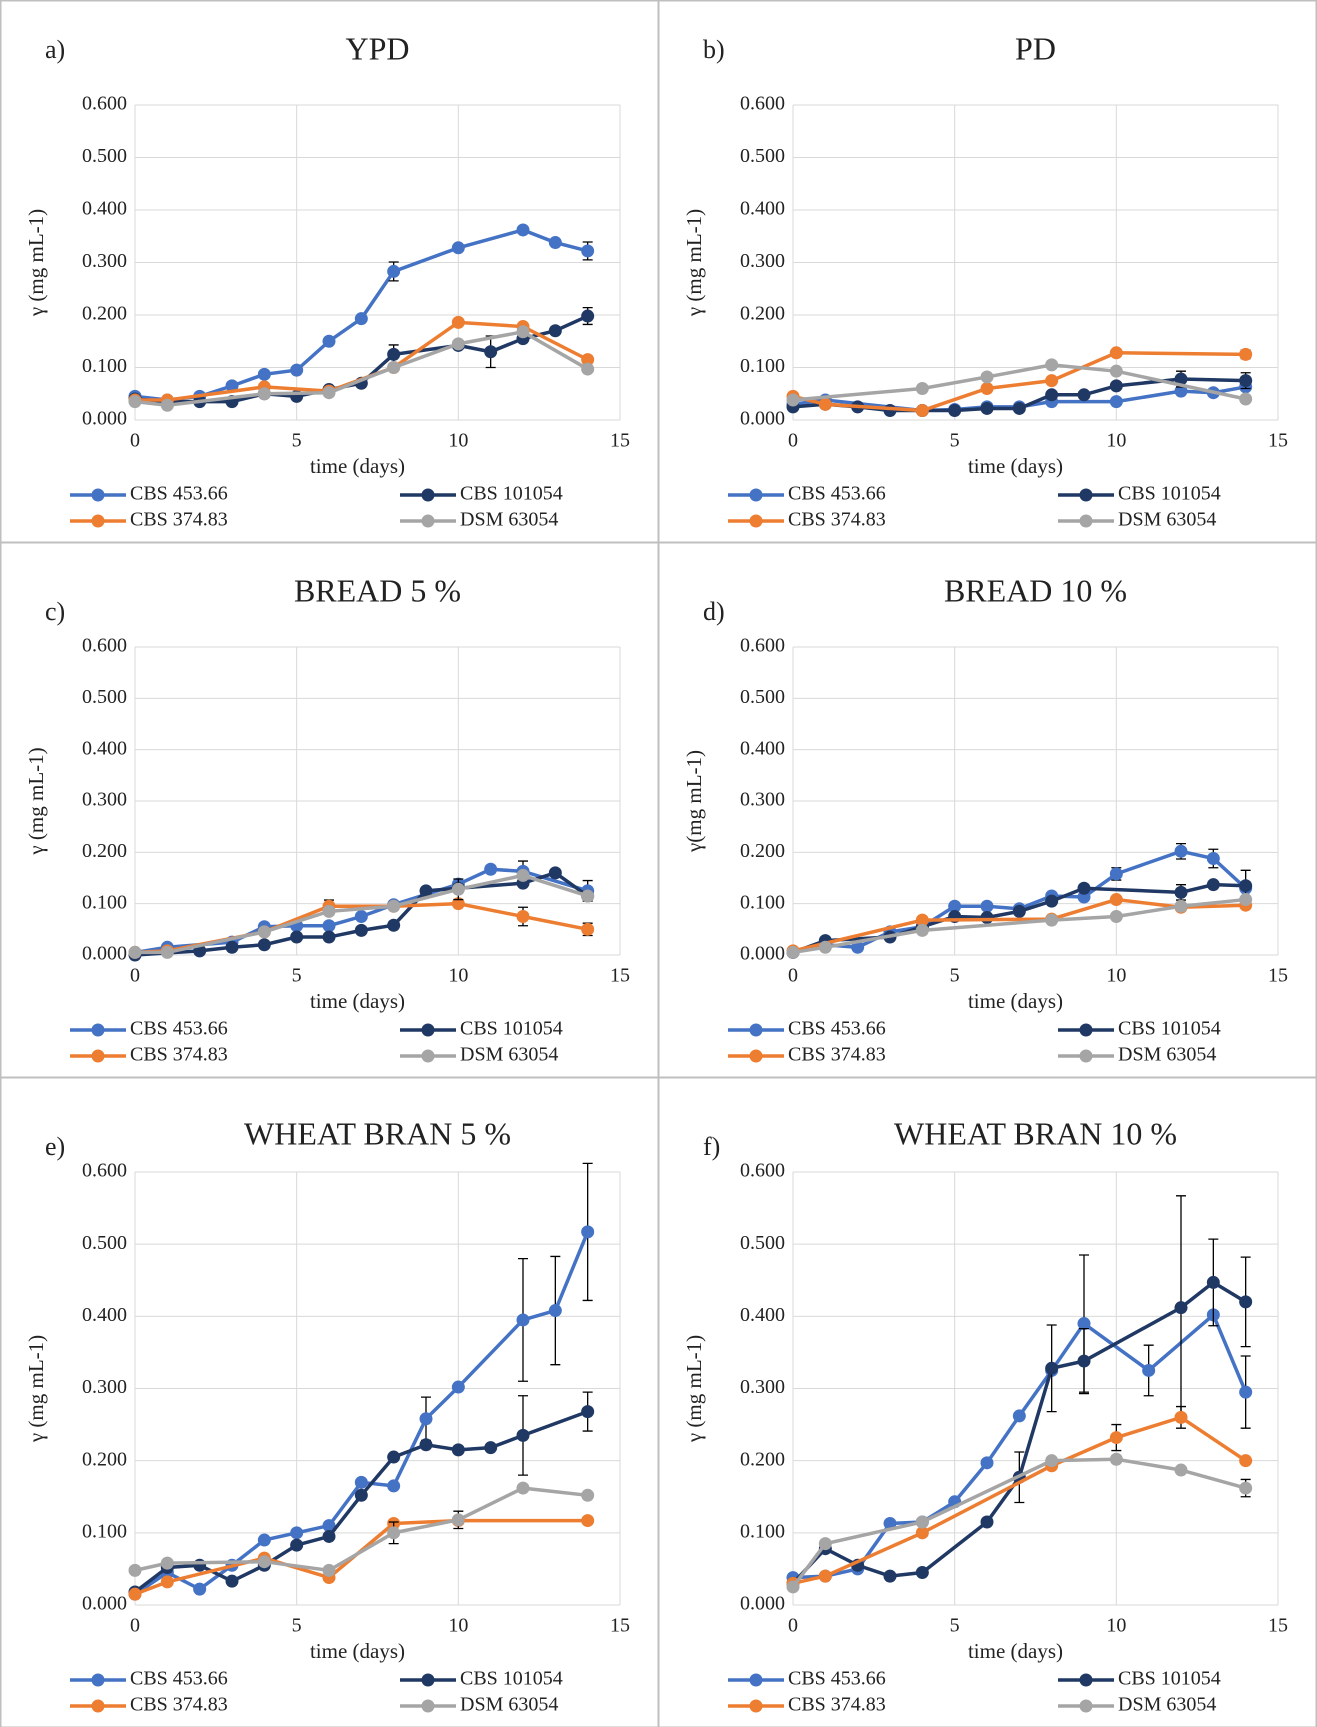 Image resolution: width=1317 pixels, height=1727 pixels. What do you see at coordinates (377, 48) in the screenshot?
I see `chart-title: YPD` at bounding box center [377, 48].